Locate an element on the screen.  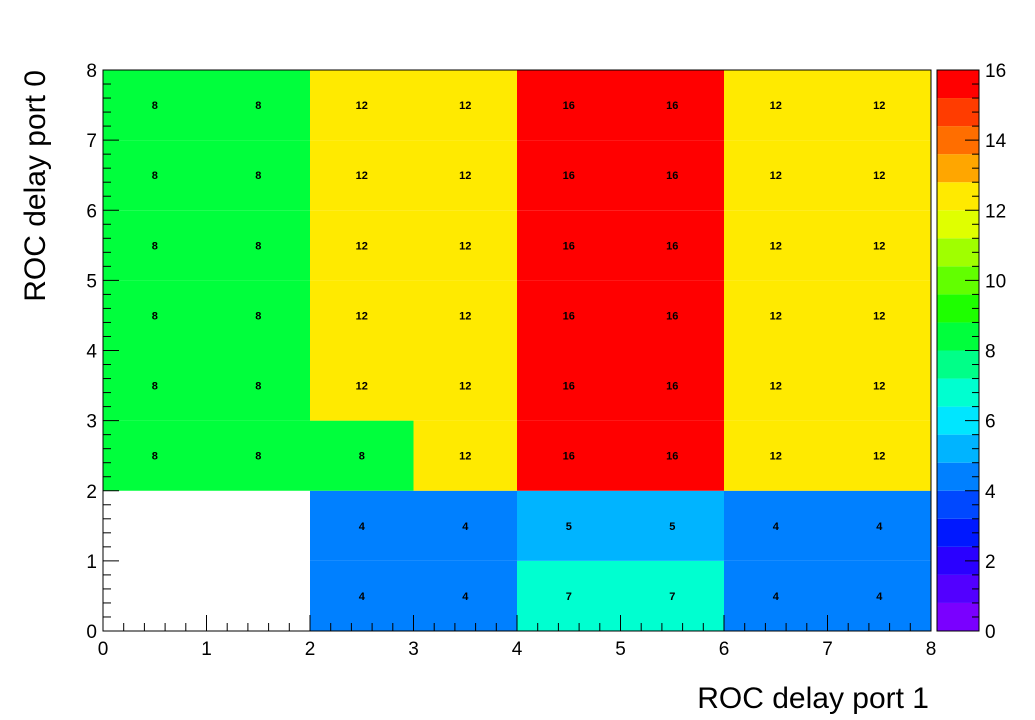
y-tick-label: 1 is located at coordinates (91, 562).